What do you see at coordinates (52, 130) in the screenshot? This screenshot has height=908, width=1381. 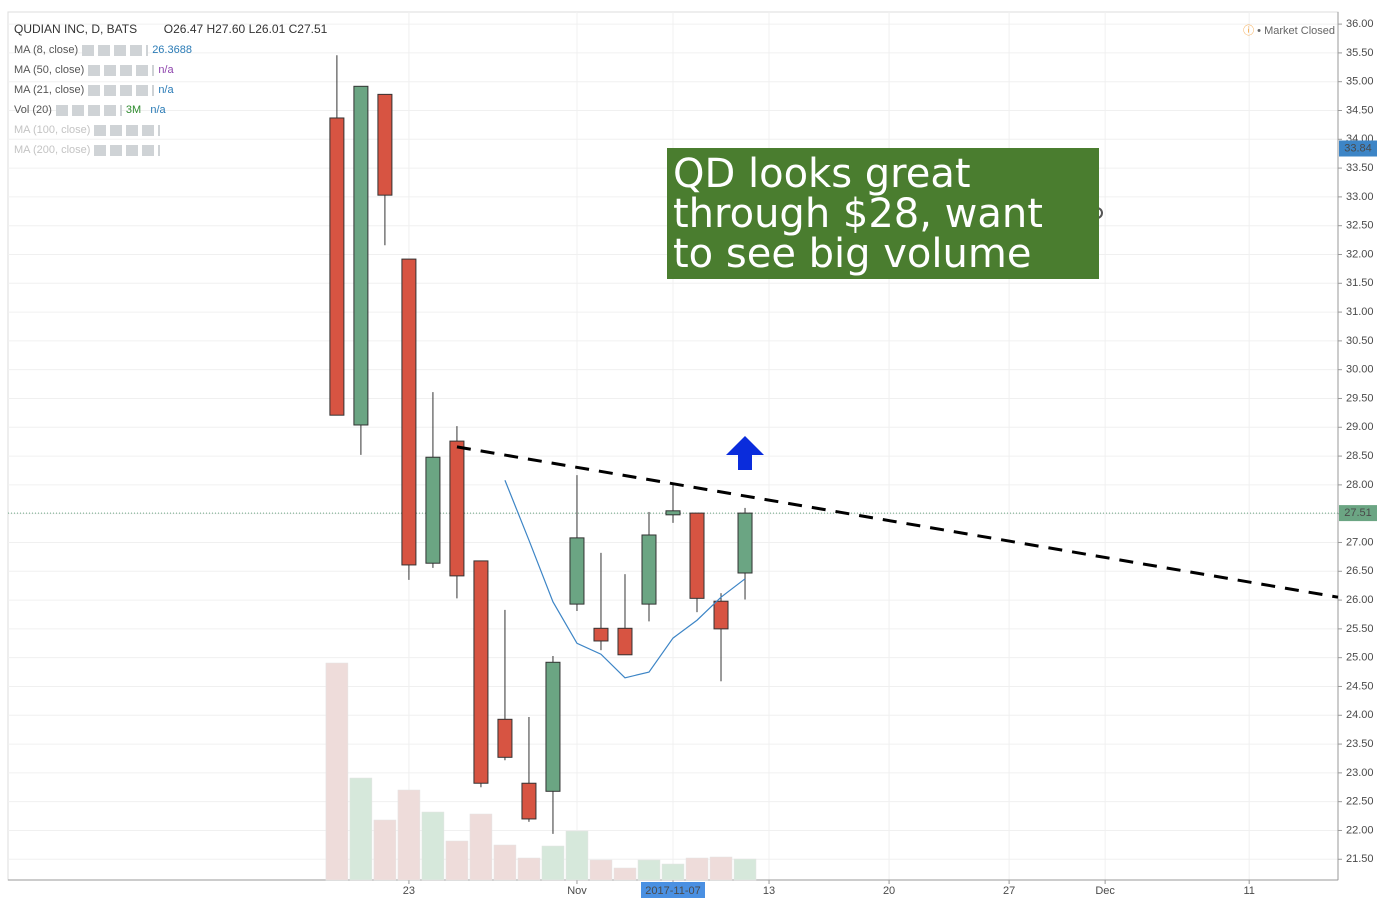 I see `indicator-text: MA (100, close)` at bounding box center [52, 130].